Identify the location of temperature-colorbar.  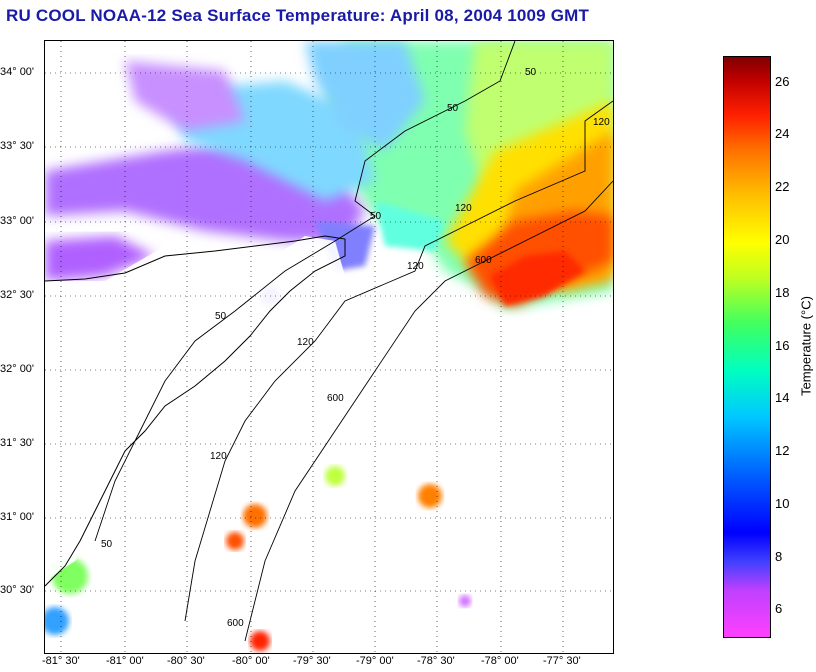
(747, 347).